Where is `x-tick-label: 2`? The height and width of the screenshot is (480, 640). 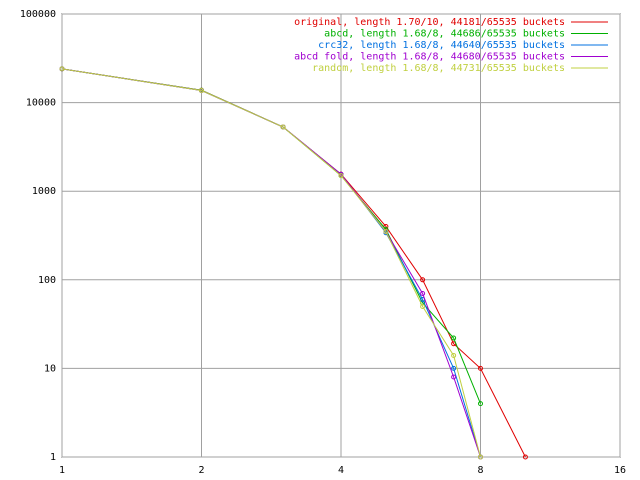 x-tick-label: 2 is located at coordinates (201, 470).